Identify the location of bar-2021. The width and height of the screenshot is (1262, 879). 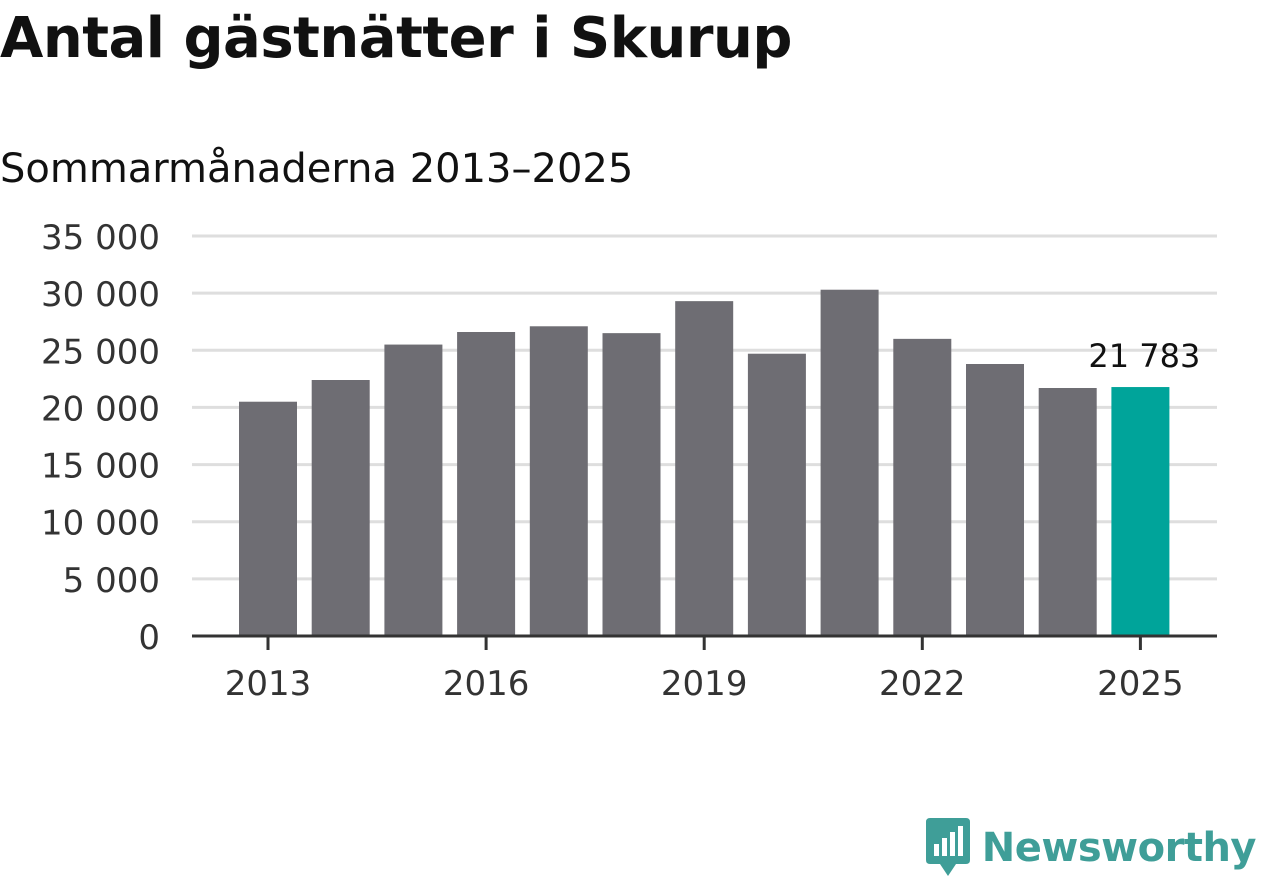
(849, 462).